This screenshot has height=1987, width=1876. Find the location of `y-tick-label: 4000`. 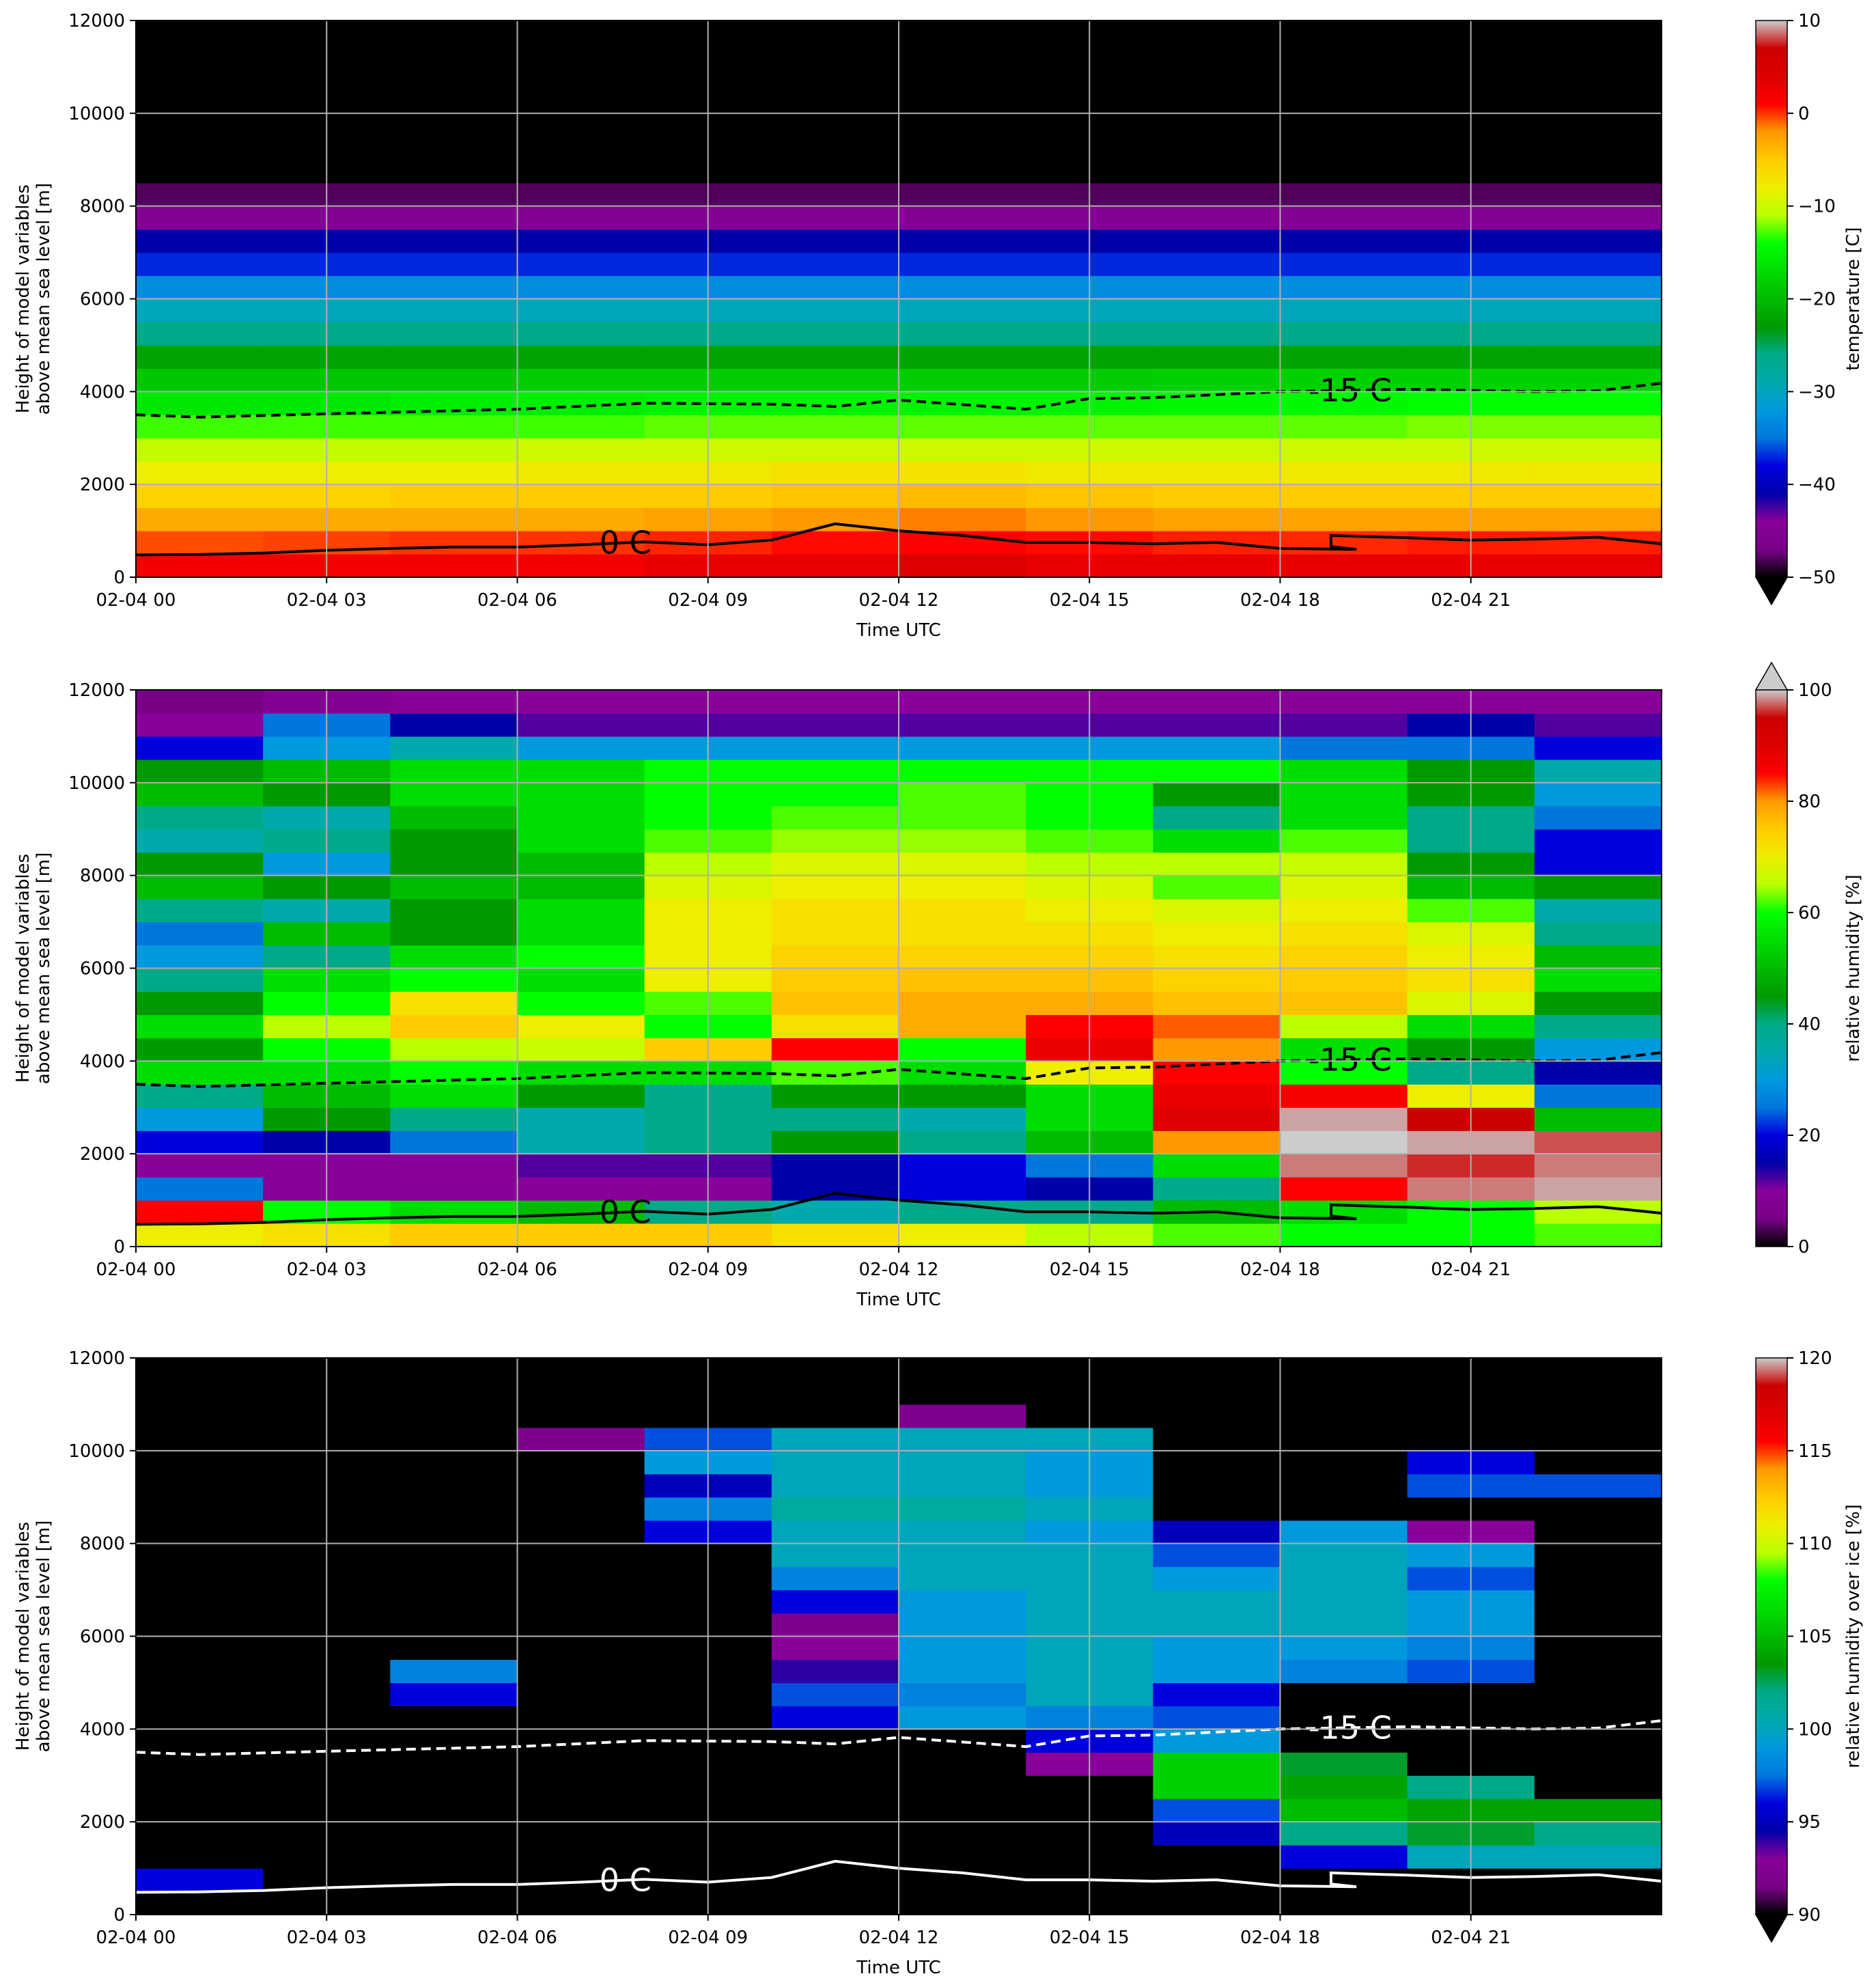

y-tick-label: 4000 is located at coordinates (102, 1062).